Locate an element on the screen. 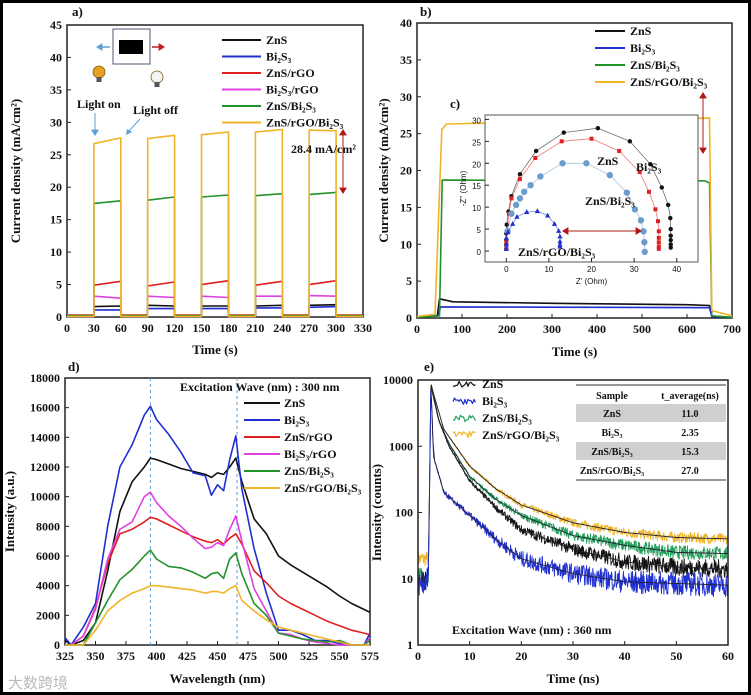  x-tick-label: 325 is located at coordinates (65, 656).